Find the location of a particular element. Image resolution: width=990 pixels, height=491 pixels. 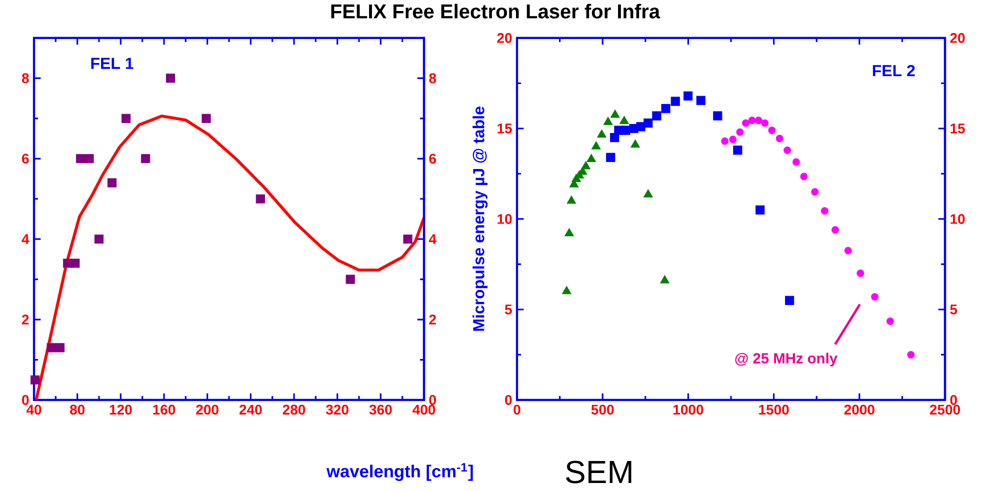

x-tick-label: 1500 is located at coordinates (774, 409).